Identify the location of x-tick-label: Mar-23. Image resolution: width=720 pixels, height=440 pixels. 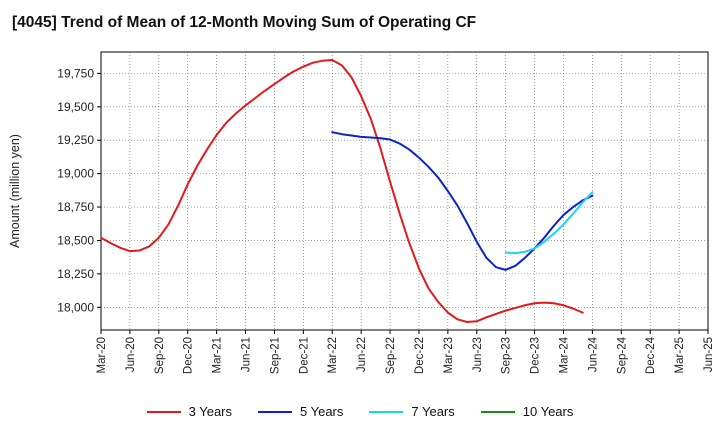
(449, 355).